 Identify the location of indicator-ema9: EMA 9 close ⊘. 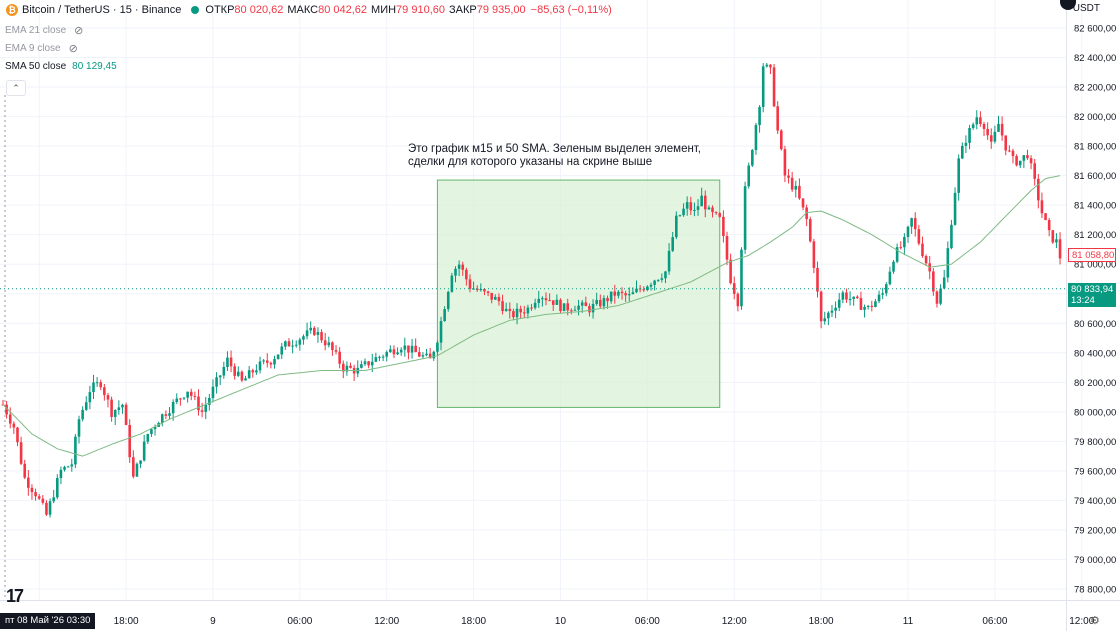
(41, 48).